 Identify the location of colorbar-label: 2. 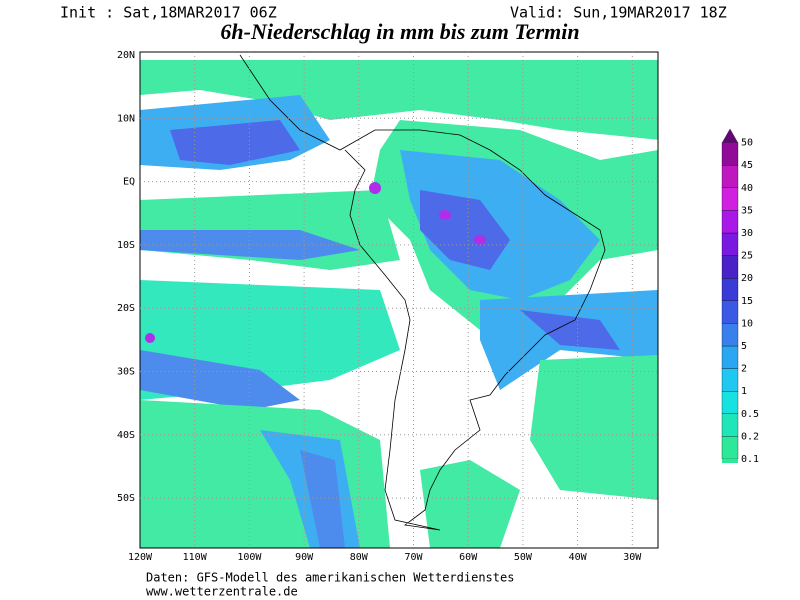
(744, 369).